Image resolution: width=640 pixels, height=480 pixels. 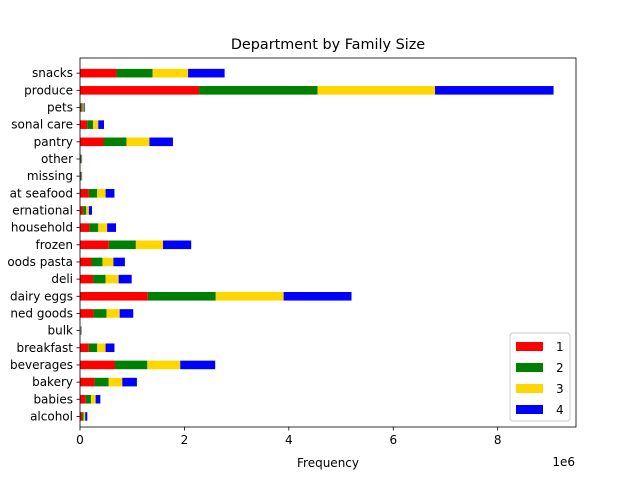 What do you see at coordinates (57, 159) in the screenshot?
I see `y-tick-label: other` at bounding box center [57, 159].